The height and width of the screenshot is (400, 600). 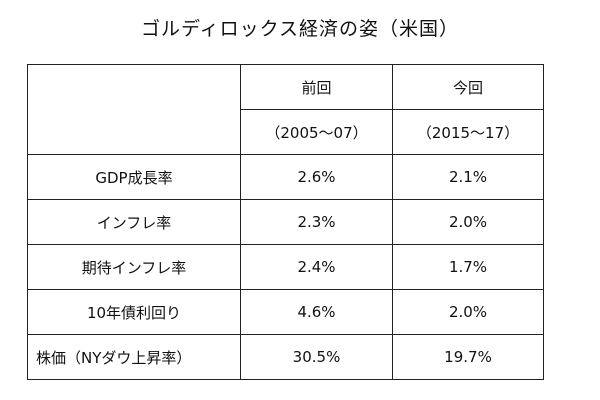 What do you see at coordinates (134, 267) in the screenshot?
I see `row-label: 期待インフレ率` at bounding box center [134, 267].